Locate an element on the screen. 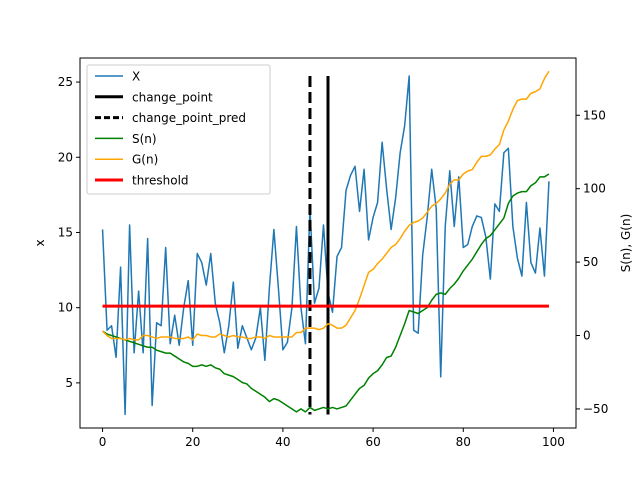 Image resolution: width=640 pixels, height=480 pixels. legend-label-change-point-pred: change_point_pred is located at coordinates (189, 118).